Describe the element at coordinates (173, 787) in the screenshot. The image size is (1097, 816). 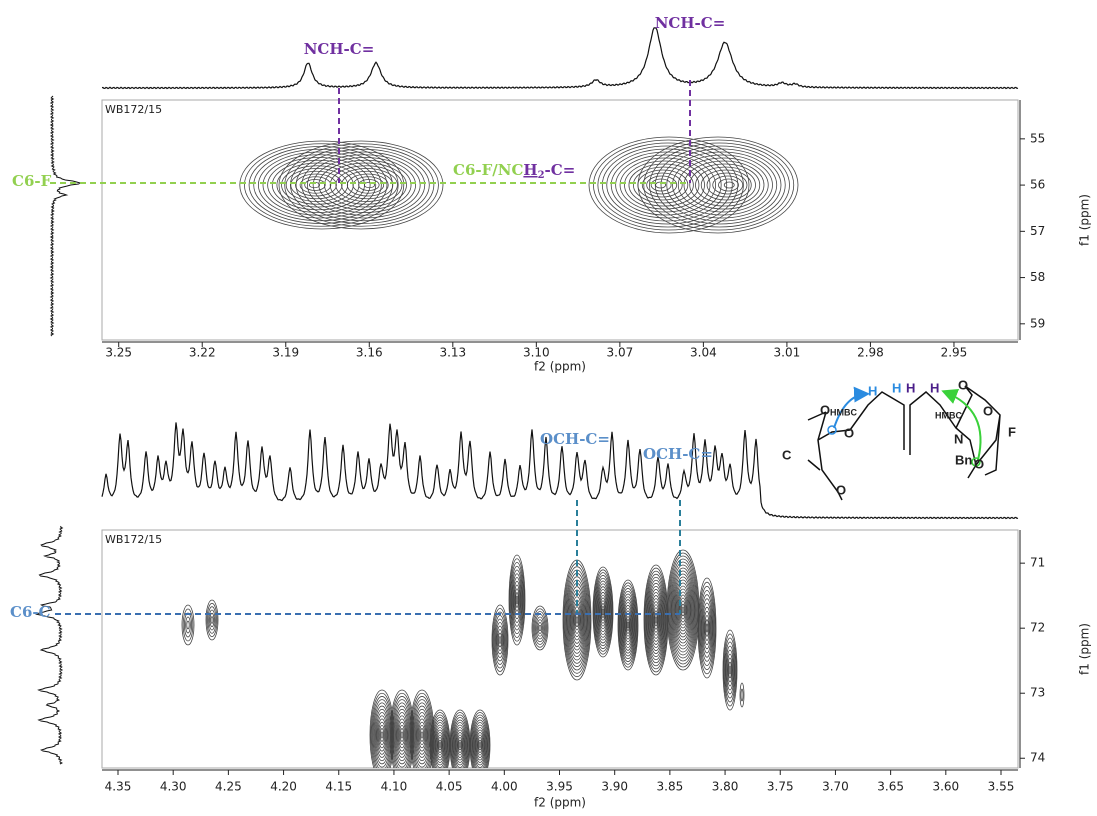
I see `x-tick-label: 4.30` at that location.